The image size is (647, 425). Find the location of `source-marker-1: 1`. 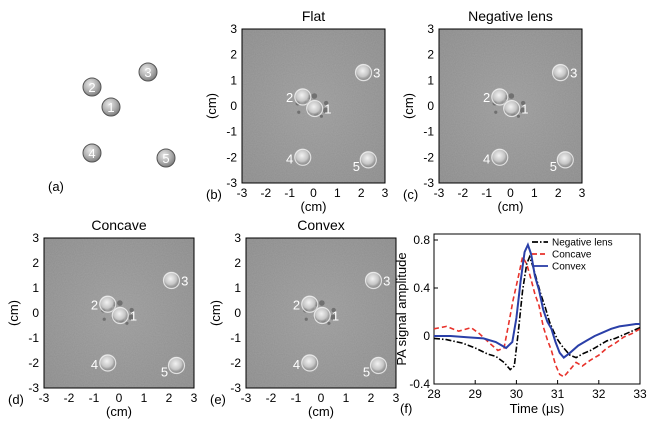

source-marker-1: 1 is located at coordinates (111, 107).